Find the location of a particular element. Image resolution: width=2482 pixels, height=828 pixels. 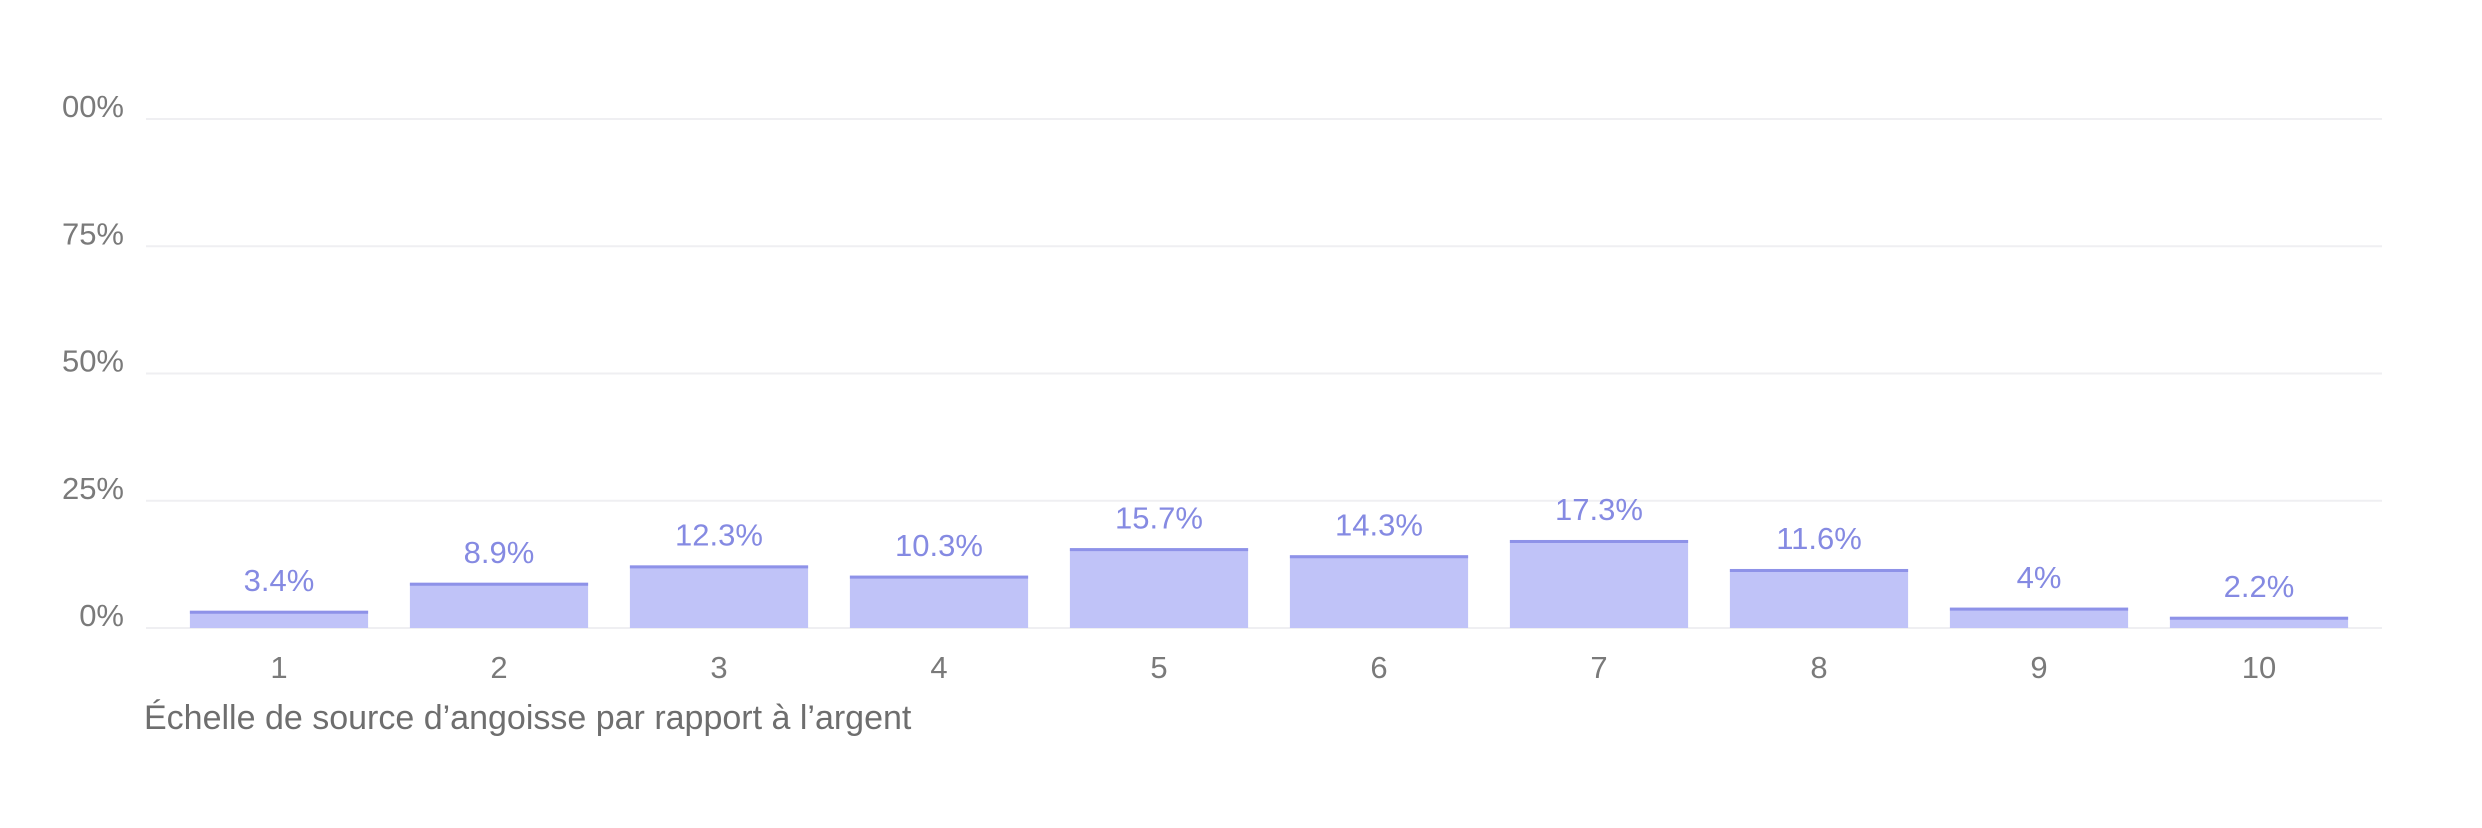

x-tick-label: 4 is located at coordinates (938, 667).